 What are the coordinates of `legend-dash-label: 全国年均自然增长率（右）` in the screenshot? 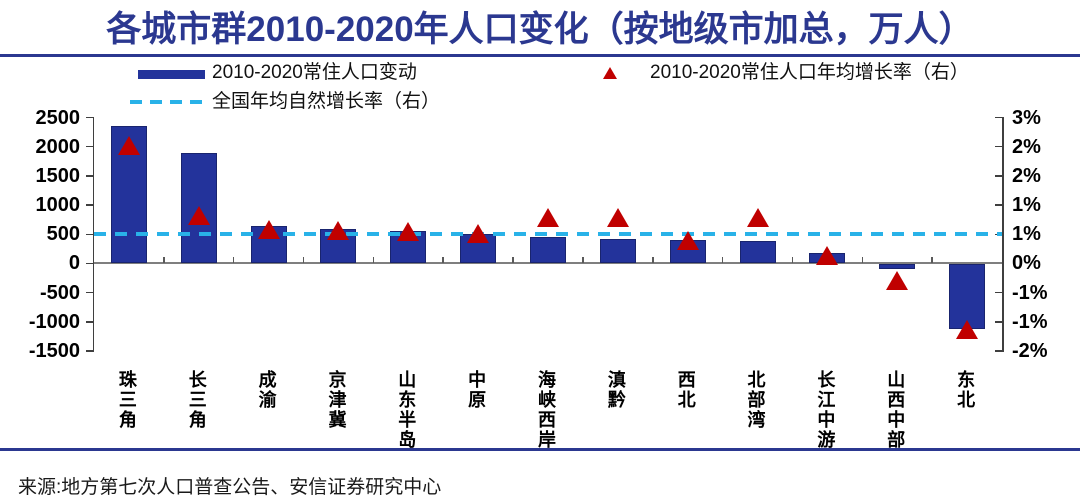 It's located at (326, 101).